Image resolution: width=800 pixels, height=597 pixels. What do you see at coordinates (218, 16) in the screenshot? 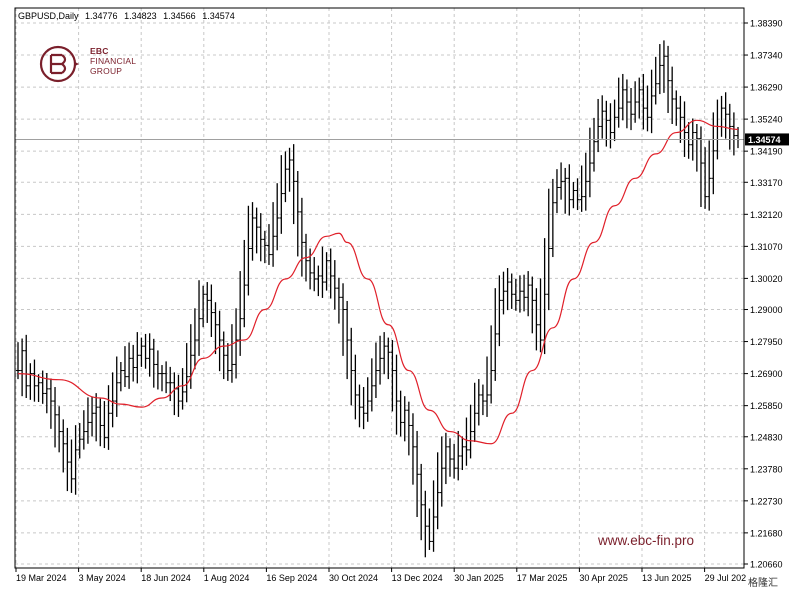
I see `close-value: 1.34574` at bounding box center [218, 16].